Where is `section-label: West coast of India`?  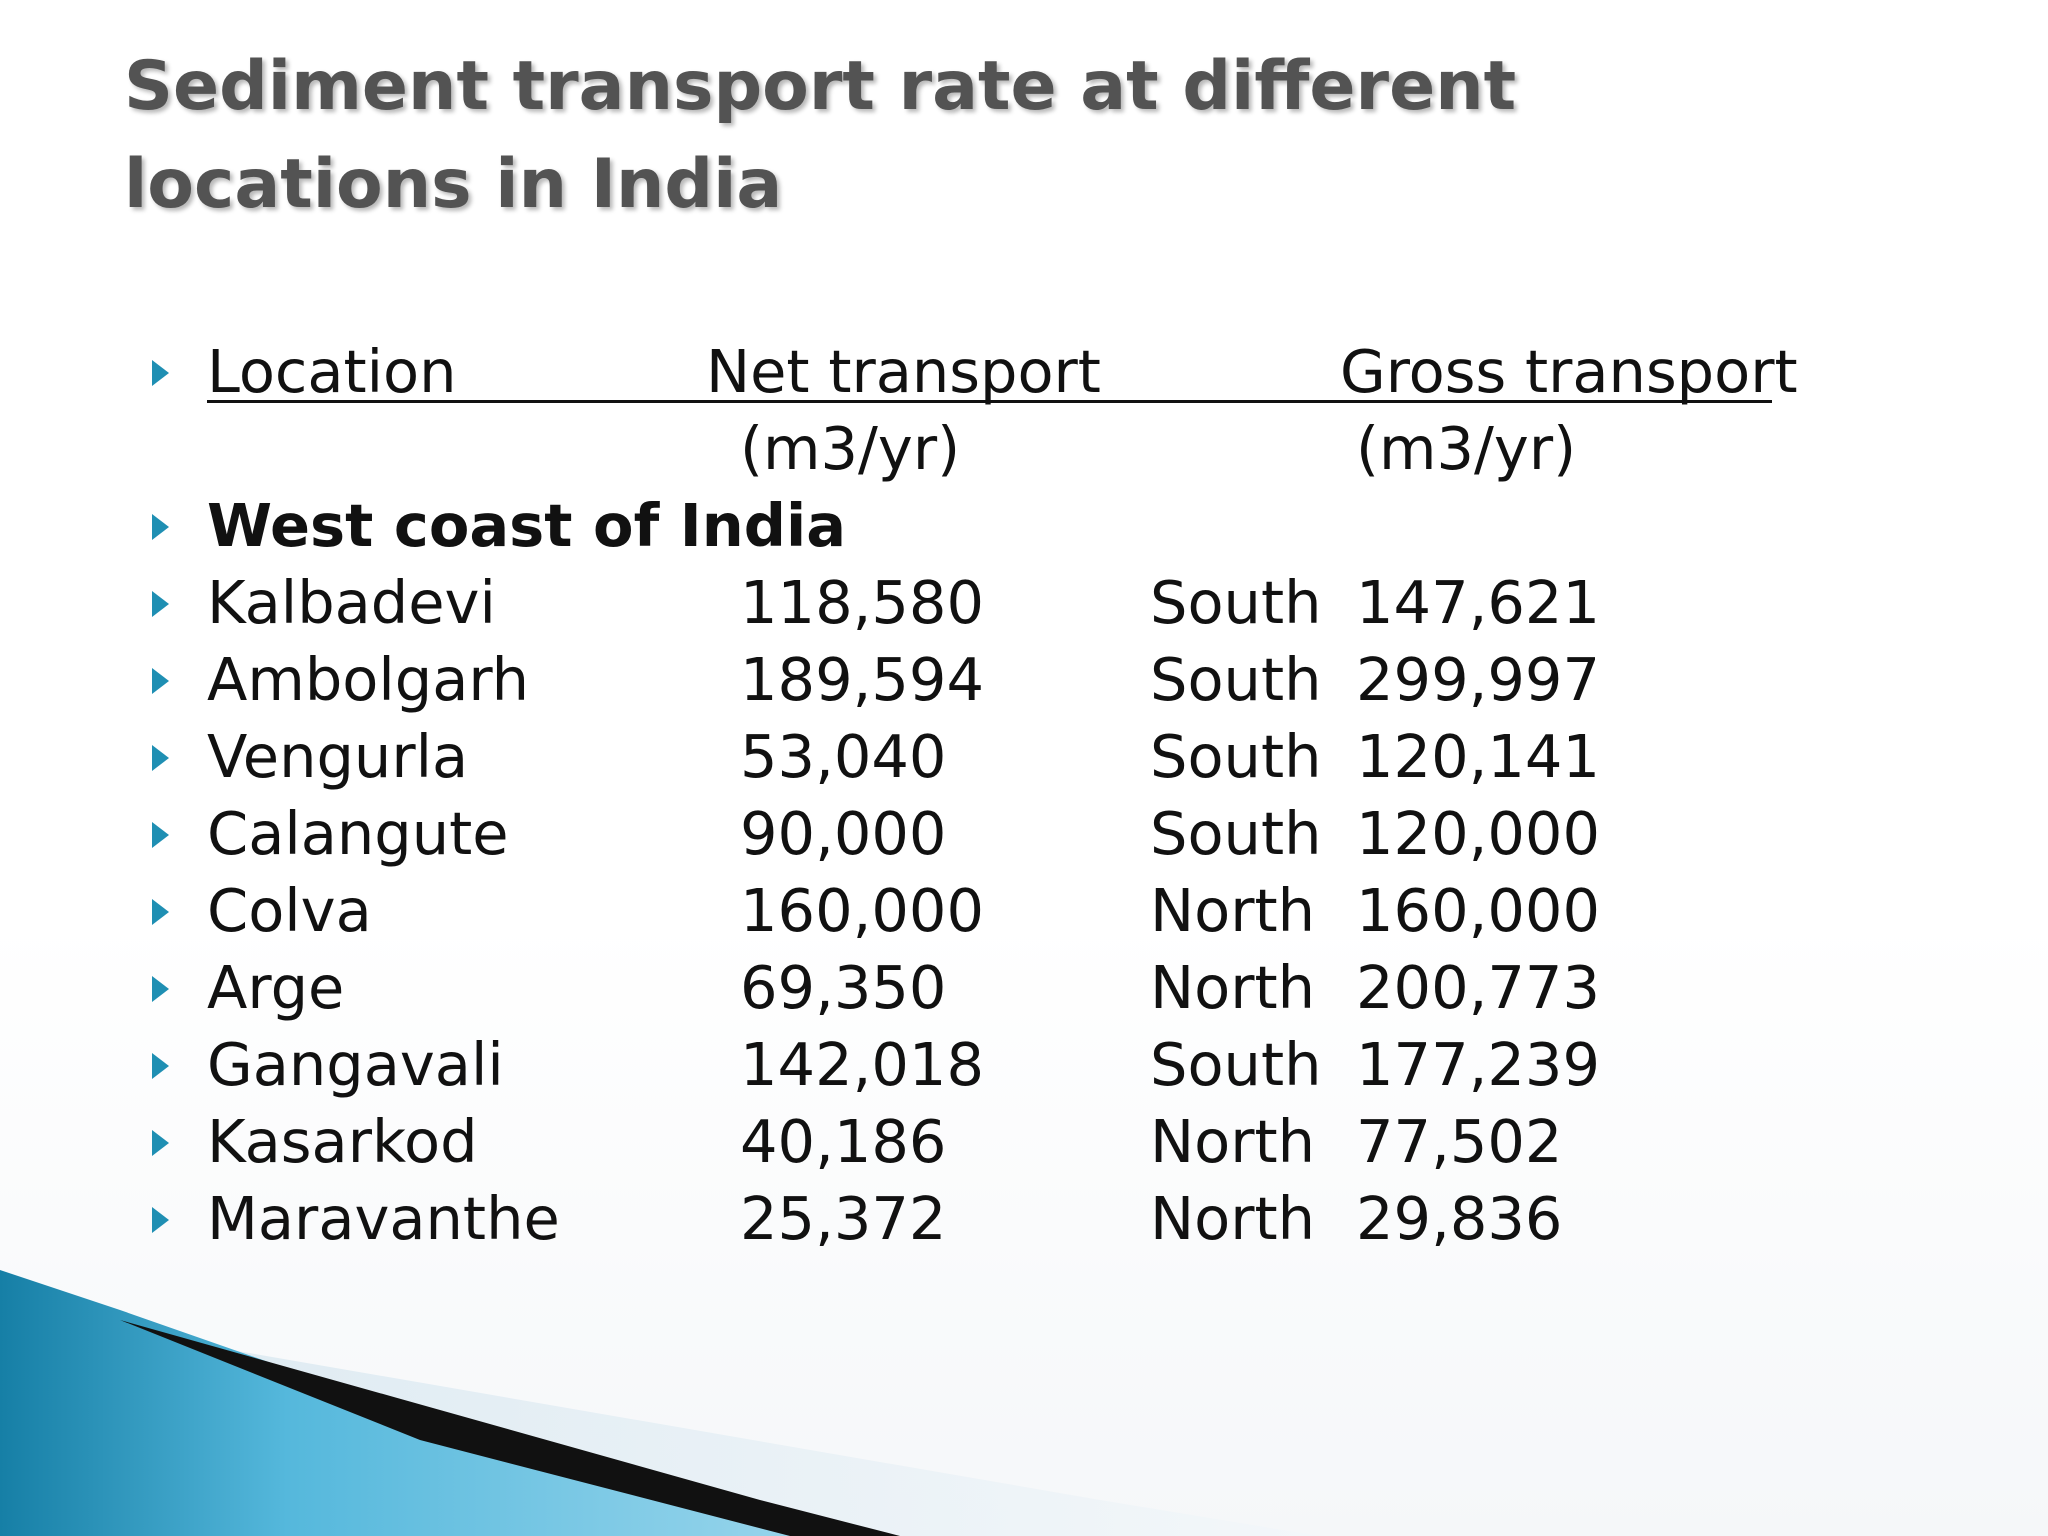
section-label: West coast of India is located at coordinates (527, 525).